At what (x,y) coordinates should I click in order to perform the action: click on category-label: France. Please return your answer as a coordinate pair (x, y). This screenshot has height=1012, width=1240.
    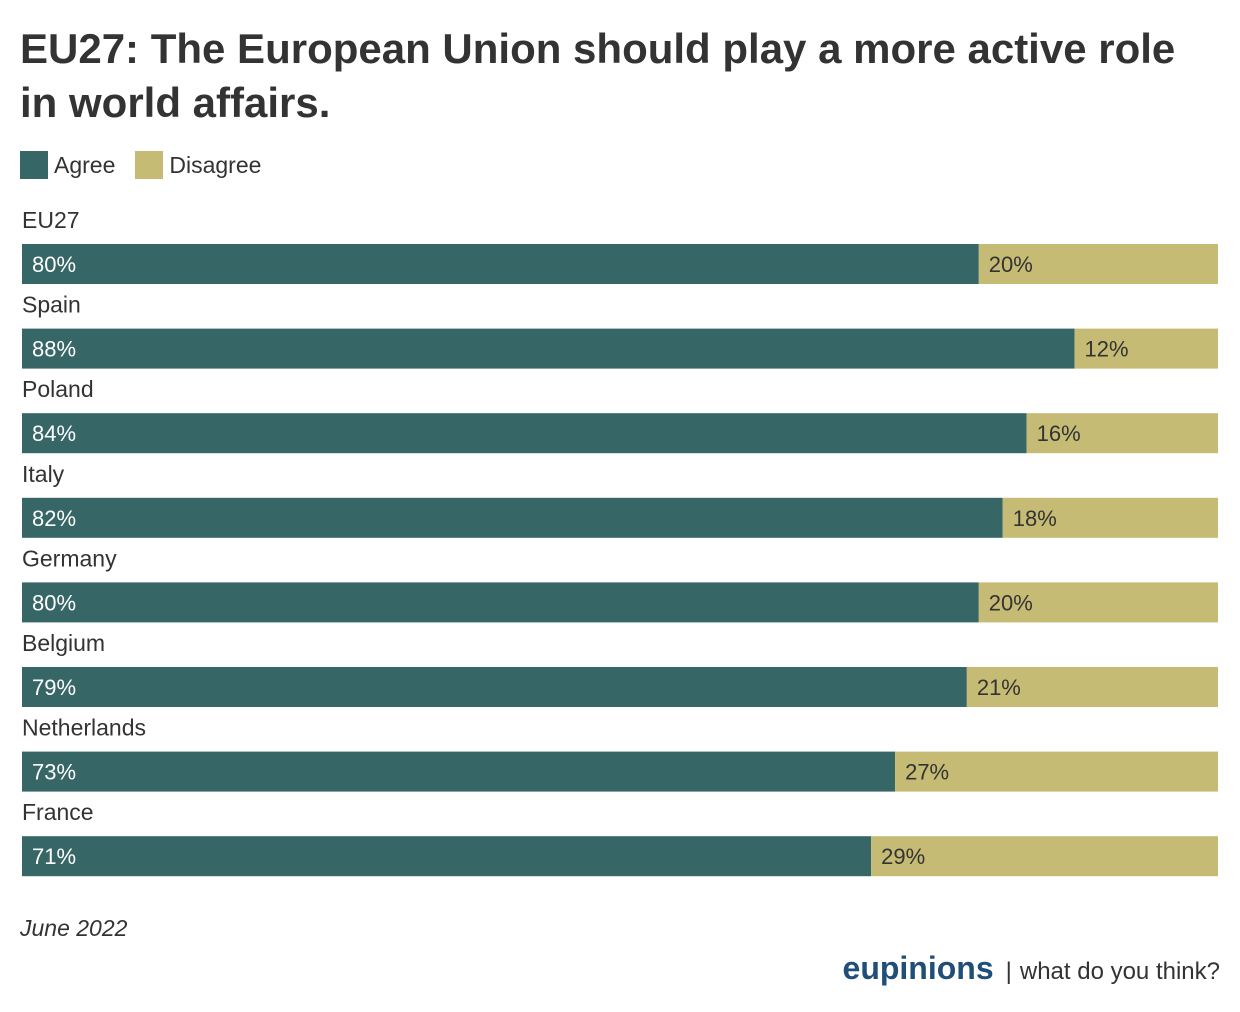
    Looking at the image, I should click on (58, 812).